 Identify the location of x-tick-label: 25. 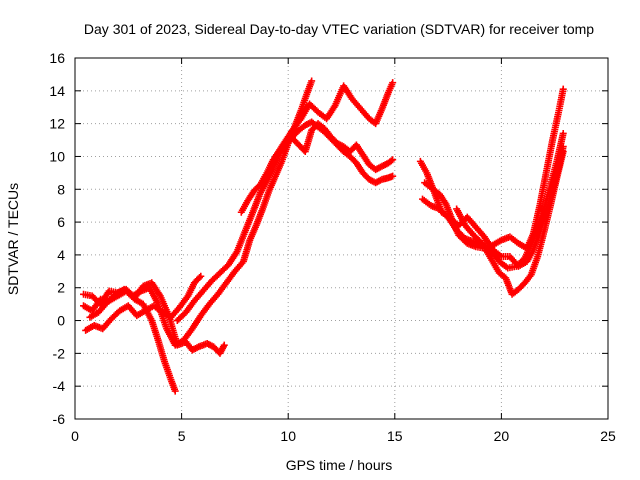
(608, 436).